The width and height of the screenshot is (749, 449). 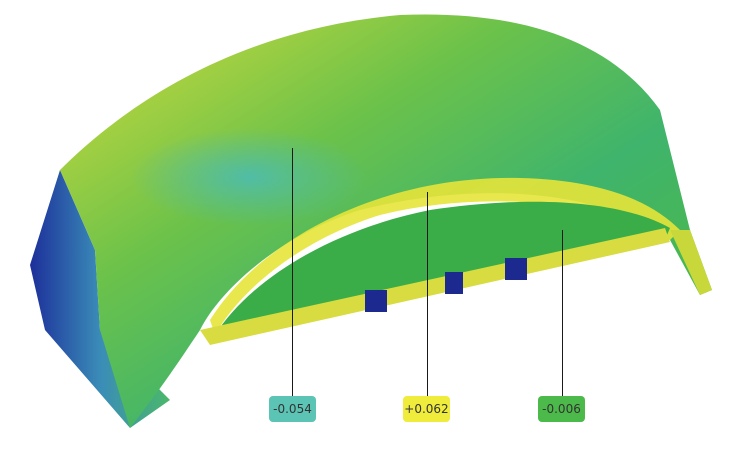 I want to click on right-end-face, so click(x=691, y=262).